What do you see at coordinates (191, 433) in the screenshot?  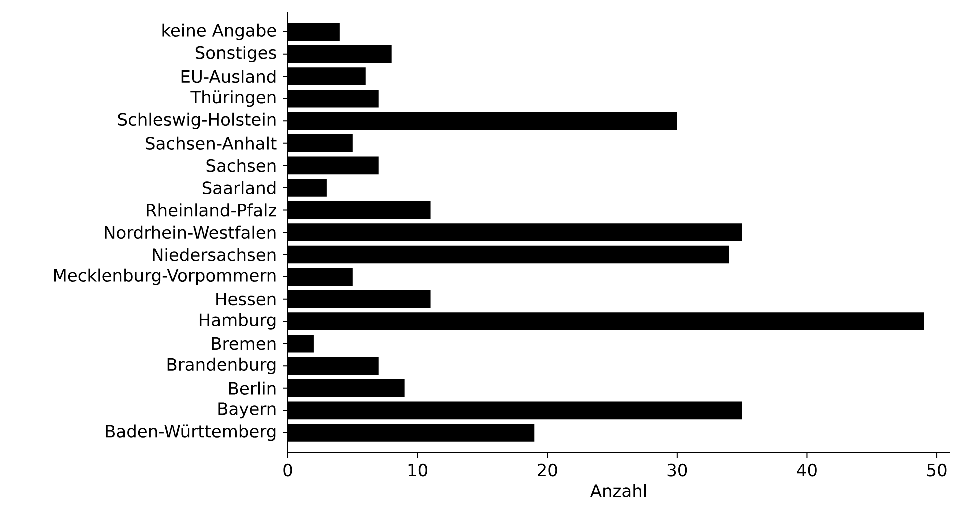 I see `y-tick-label: Baden-Württemberg` at bounding box center [191, 433].